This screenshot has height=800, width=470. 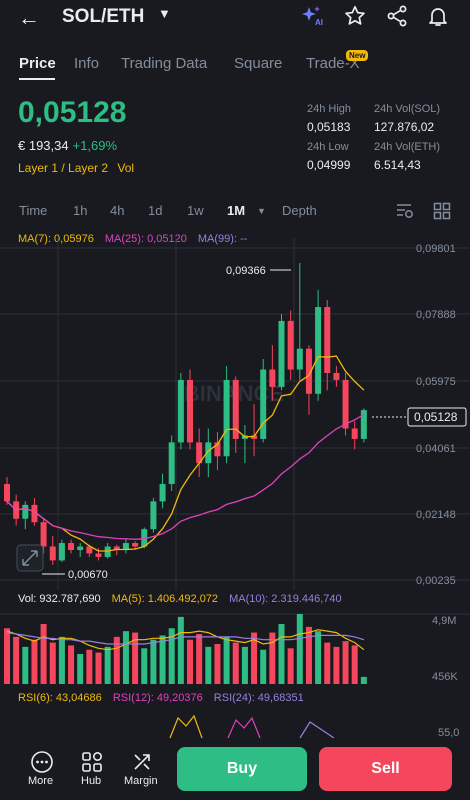 I want to click on tab-bar: Price Info Trading Data Square Trade-X, so click(x=235, y=69).